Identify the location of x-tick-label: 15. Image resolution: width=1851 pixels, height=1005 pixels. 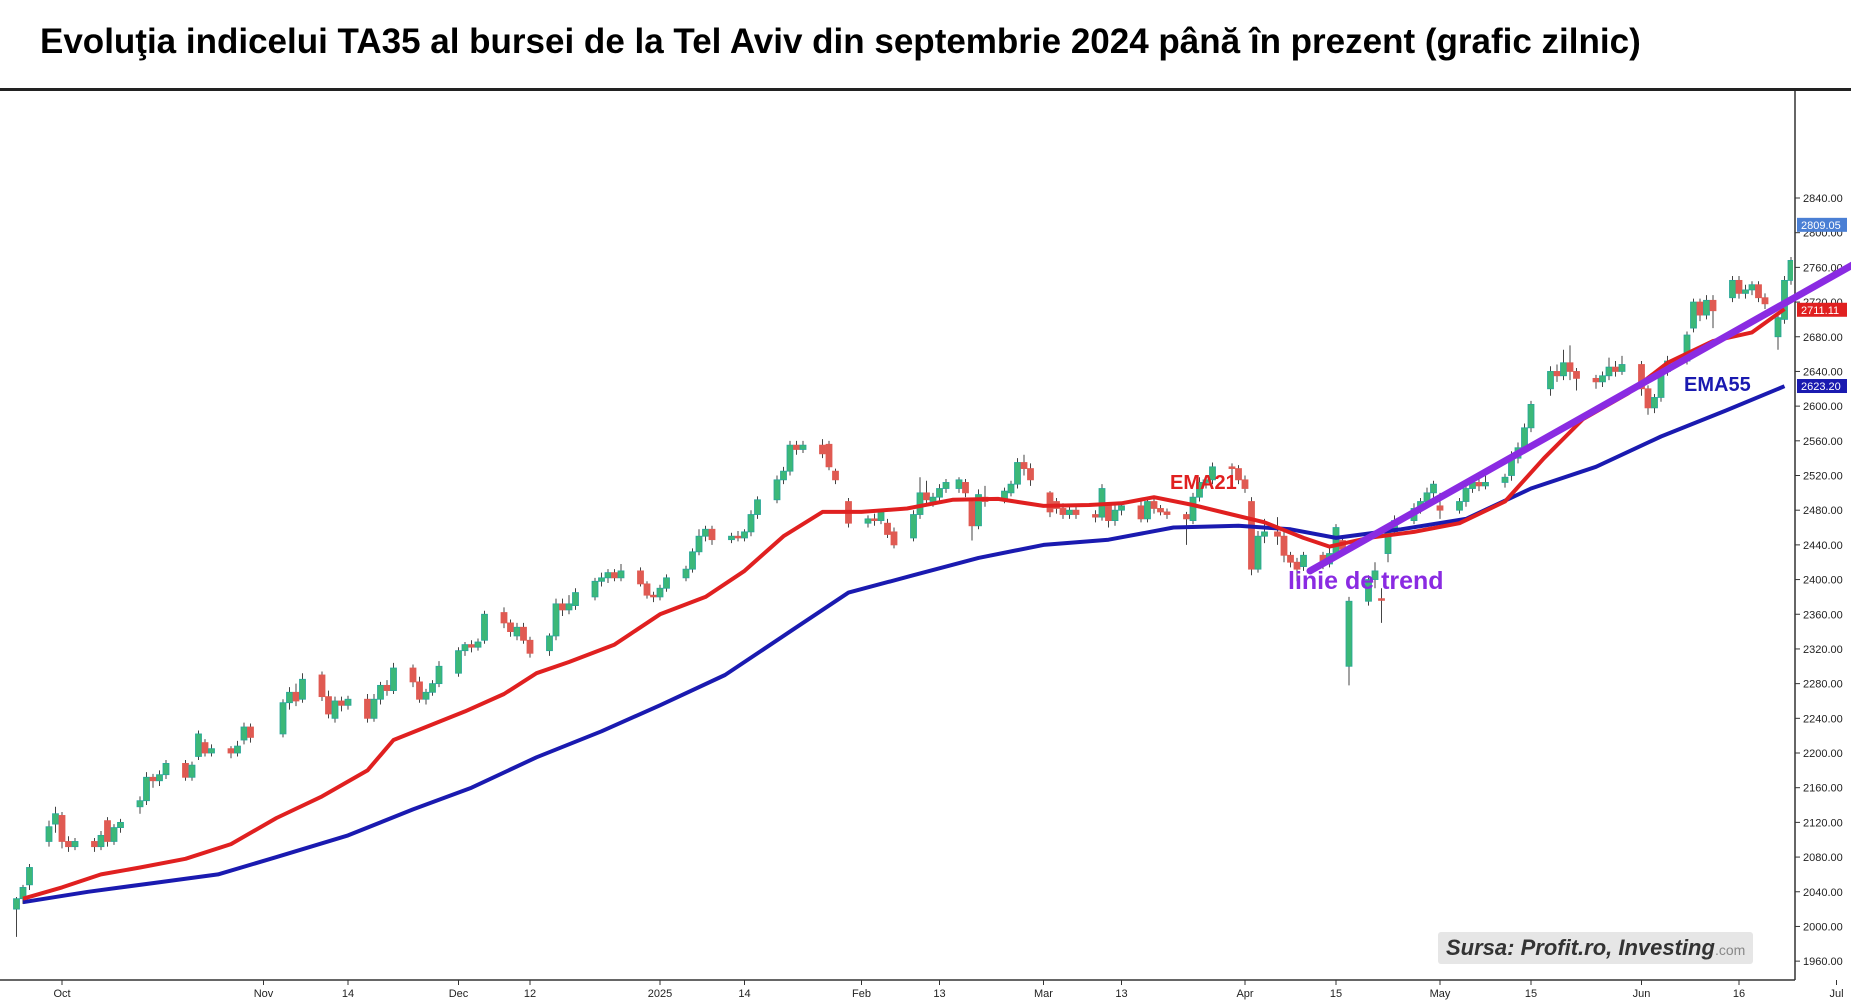
(1531, 994).